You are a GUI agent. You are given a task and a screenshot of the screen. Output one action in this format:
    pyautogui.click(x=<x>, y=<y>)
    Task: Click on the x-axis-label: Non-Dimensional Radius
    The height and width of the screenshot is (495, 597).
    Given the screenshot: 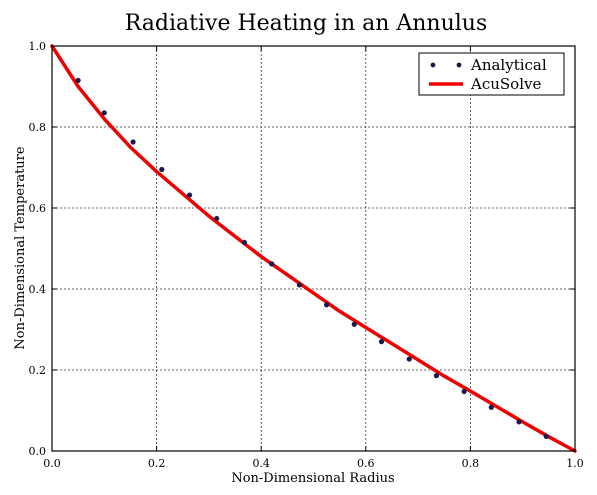 What is the action you would take?
    pyautogui.click(x=312, y=478)
    